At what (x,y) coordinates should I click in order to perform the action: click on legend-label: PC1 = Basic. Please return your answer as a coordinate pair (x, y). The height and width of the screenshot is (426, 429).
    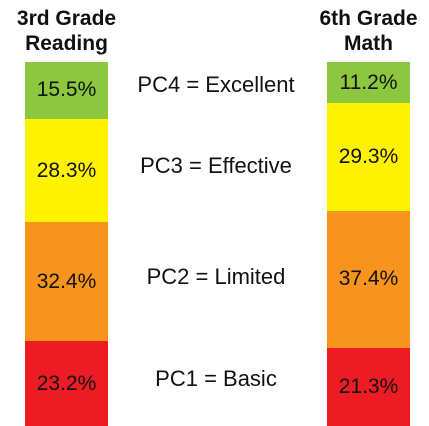
    Looking at the image, I should click on (216, 378).